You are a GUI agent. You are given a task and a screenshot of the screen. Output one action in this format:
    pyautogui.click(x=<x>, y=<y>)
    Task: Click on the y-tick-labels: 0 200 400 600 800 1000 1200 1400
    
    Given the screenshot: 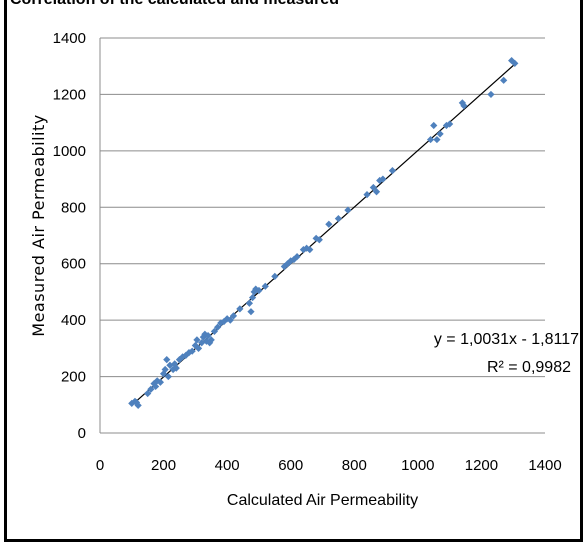 What is the action you would take?
    pyautogui.click(x=69, y=236)
    